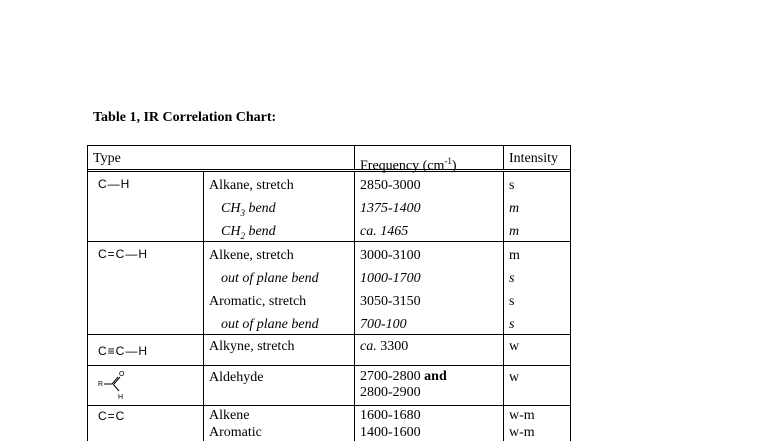 The width and height of the screenshot is (784, 441). I want to click on structure-cell: C=C—H, so click(145, 288).